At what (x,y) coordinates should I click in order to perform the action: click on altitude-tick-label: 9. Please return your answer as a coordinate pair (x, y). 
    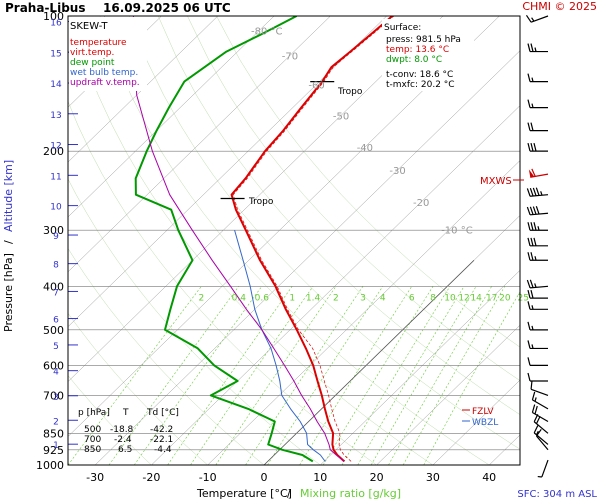
    Looking at the image, I should click on (56, 237).